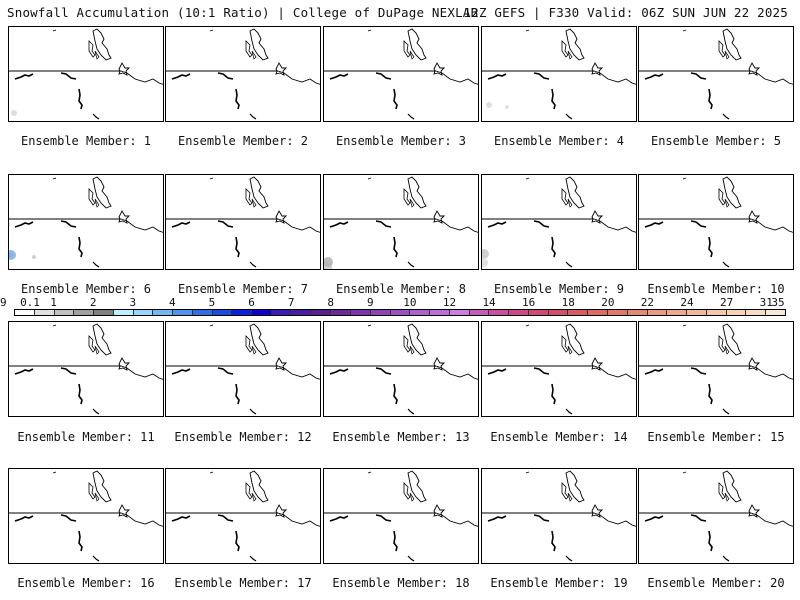  What do you see at coordinates (716, 141) in the screenshot?
I see `member-label: Ensemble Member: 5` at bounding box center [716, 141].